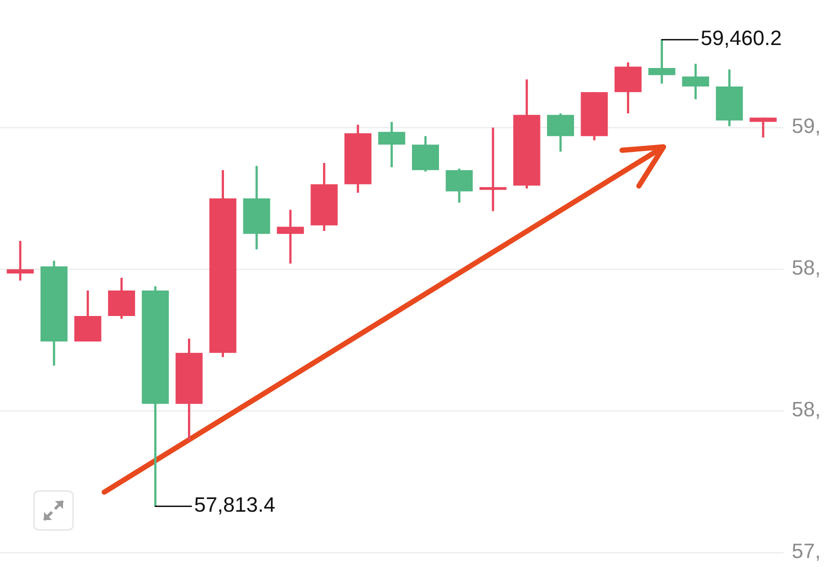  What do you see at coordinates (741, 39) in the screenshot?
I see `annotation: 59,460.2` at bounding box center [741, 39].